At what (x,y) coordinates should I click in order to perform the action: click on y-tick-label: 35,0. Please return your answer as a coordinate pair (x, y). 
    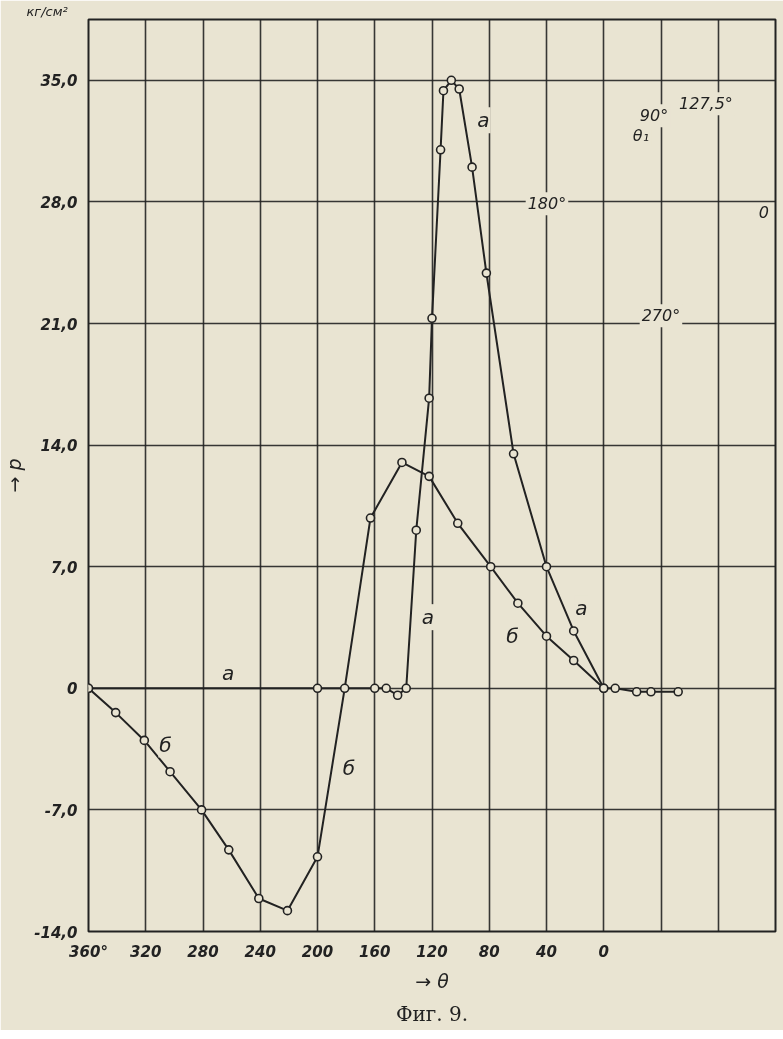
    Looking at the image, I should click on (59, 81).